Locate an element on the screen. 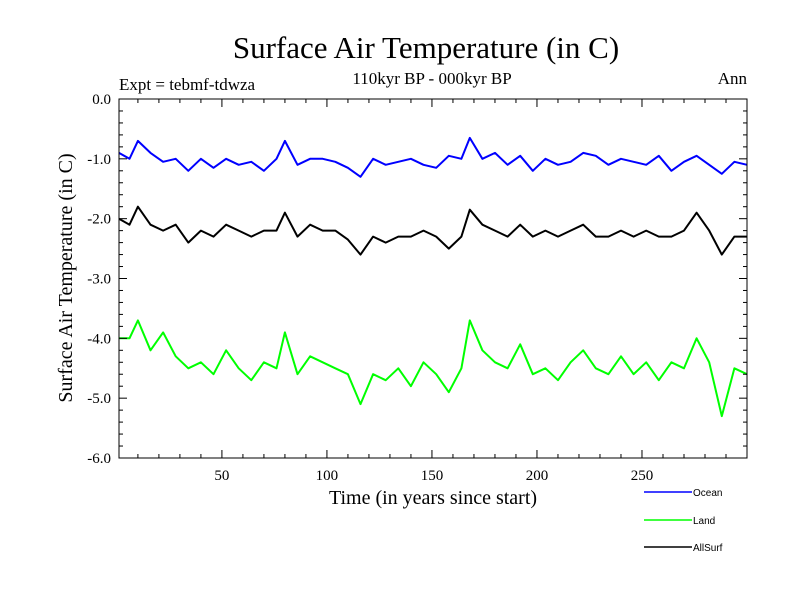 This screenshot has width=800, height=600. chart-subtitle: 110kyr BP - 000kyr BP is located at coordinates (431, 78).